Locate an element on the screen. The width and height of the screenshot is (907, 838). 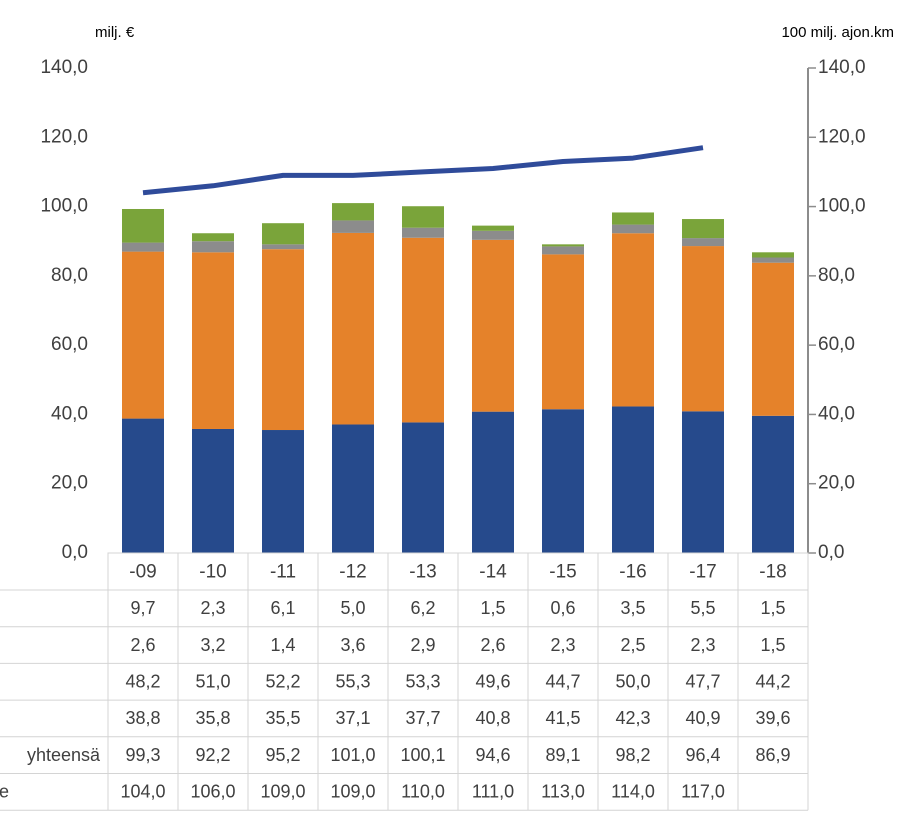
table-cell: 37,7 is located at coordinates (422, 718).